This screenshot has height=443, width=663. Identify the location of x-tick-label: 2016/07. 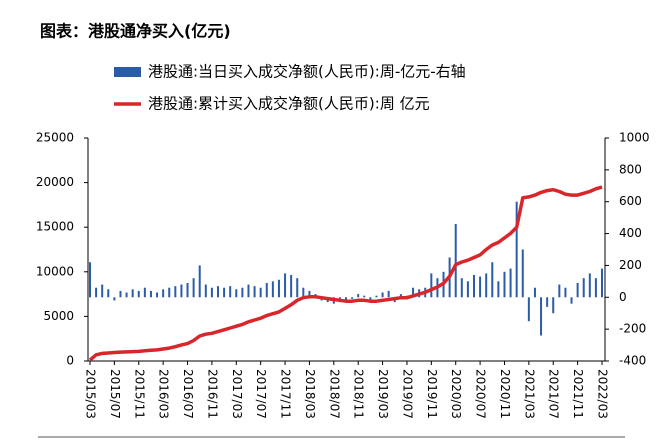
(188, 394).